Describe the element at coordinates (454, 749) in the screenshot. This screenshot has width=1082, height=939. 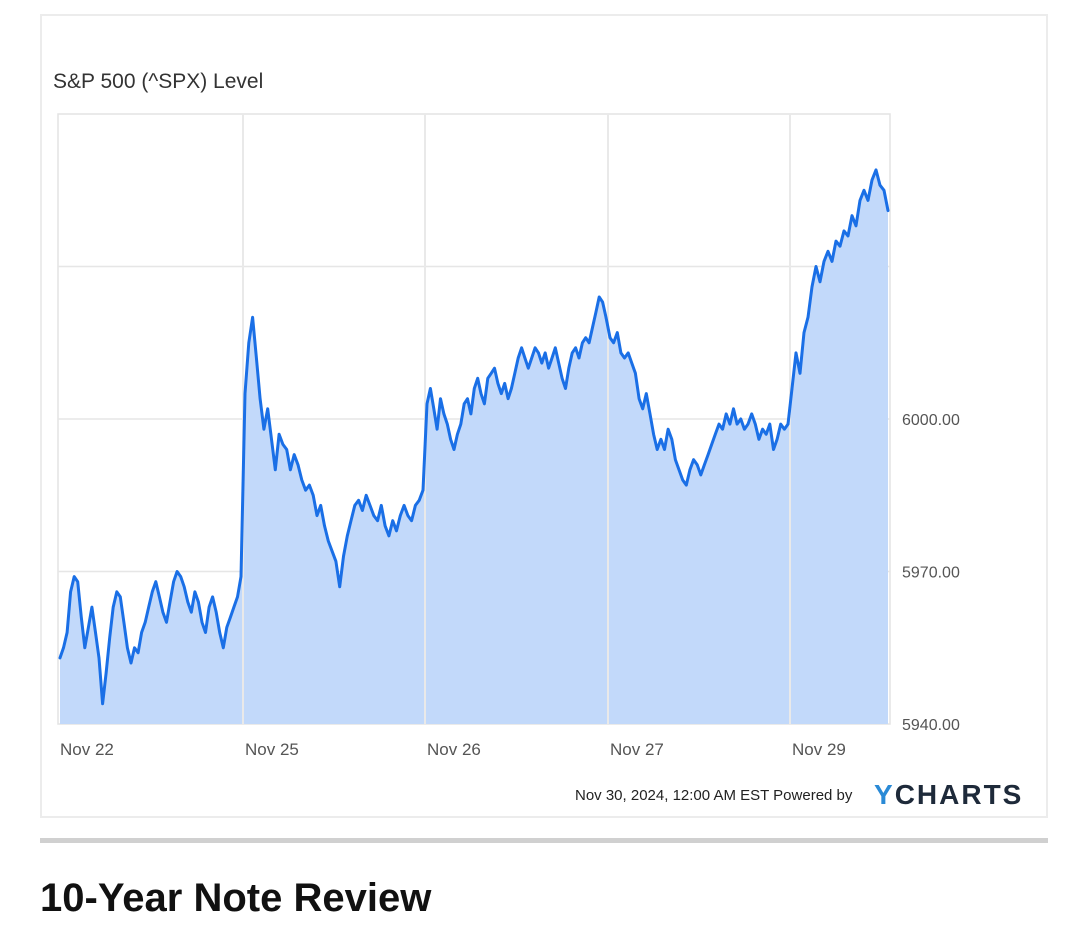
I see `x-tick-label: Nov 26` at that location.